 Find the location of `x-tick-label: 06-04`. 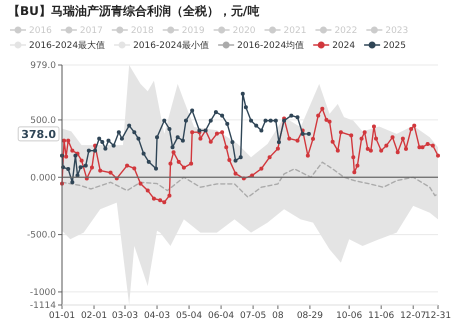

x-tick-label: 06-04 is located at coordinates (221, 316).